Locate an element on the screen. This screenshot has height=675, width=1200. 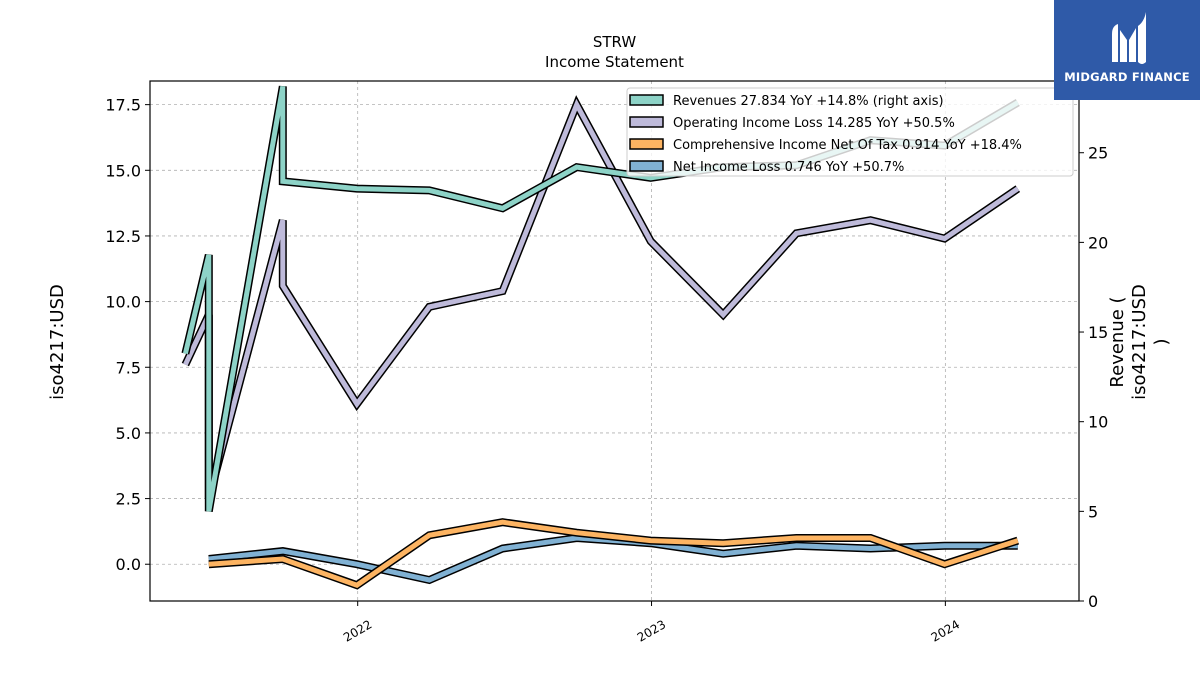
x-tick-label: 2022 is located at coordinates (357, 630).